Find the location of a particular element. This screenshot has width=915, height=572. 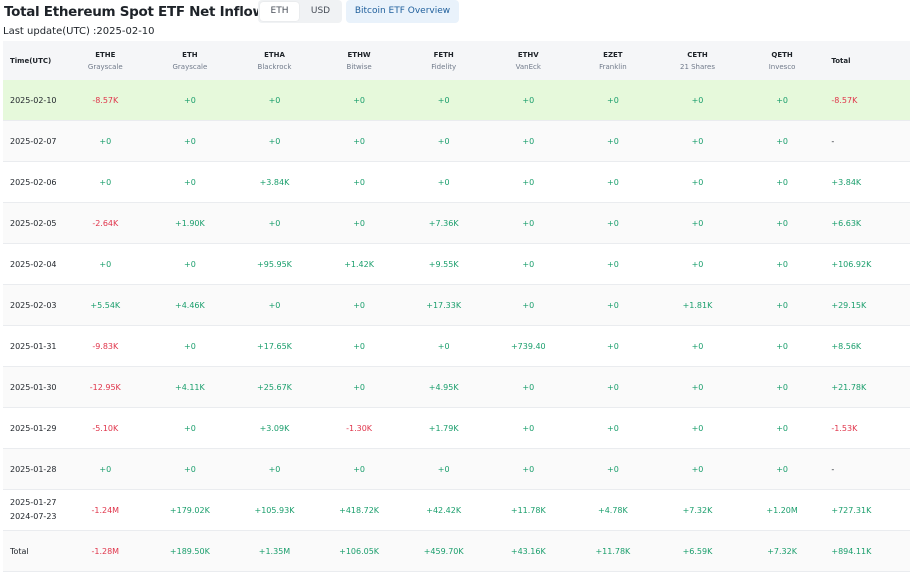

column-ticker: ETHE is located at coordinates (105, 54).